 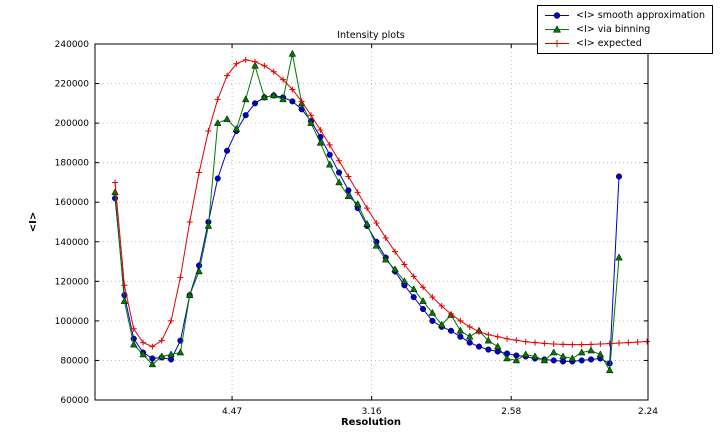 I want to click on legend-circle-marker-icon, so click(x=557, y=15).